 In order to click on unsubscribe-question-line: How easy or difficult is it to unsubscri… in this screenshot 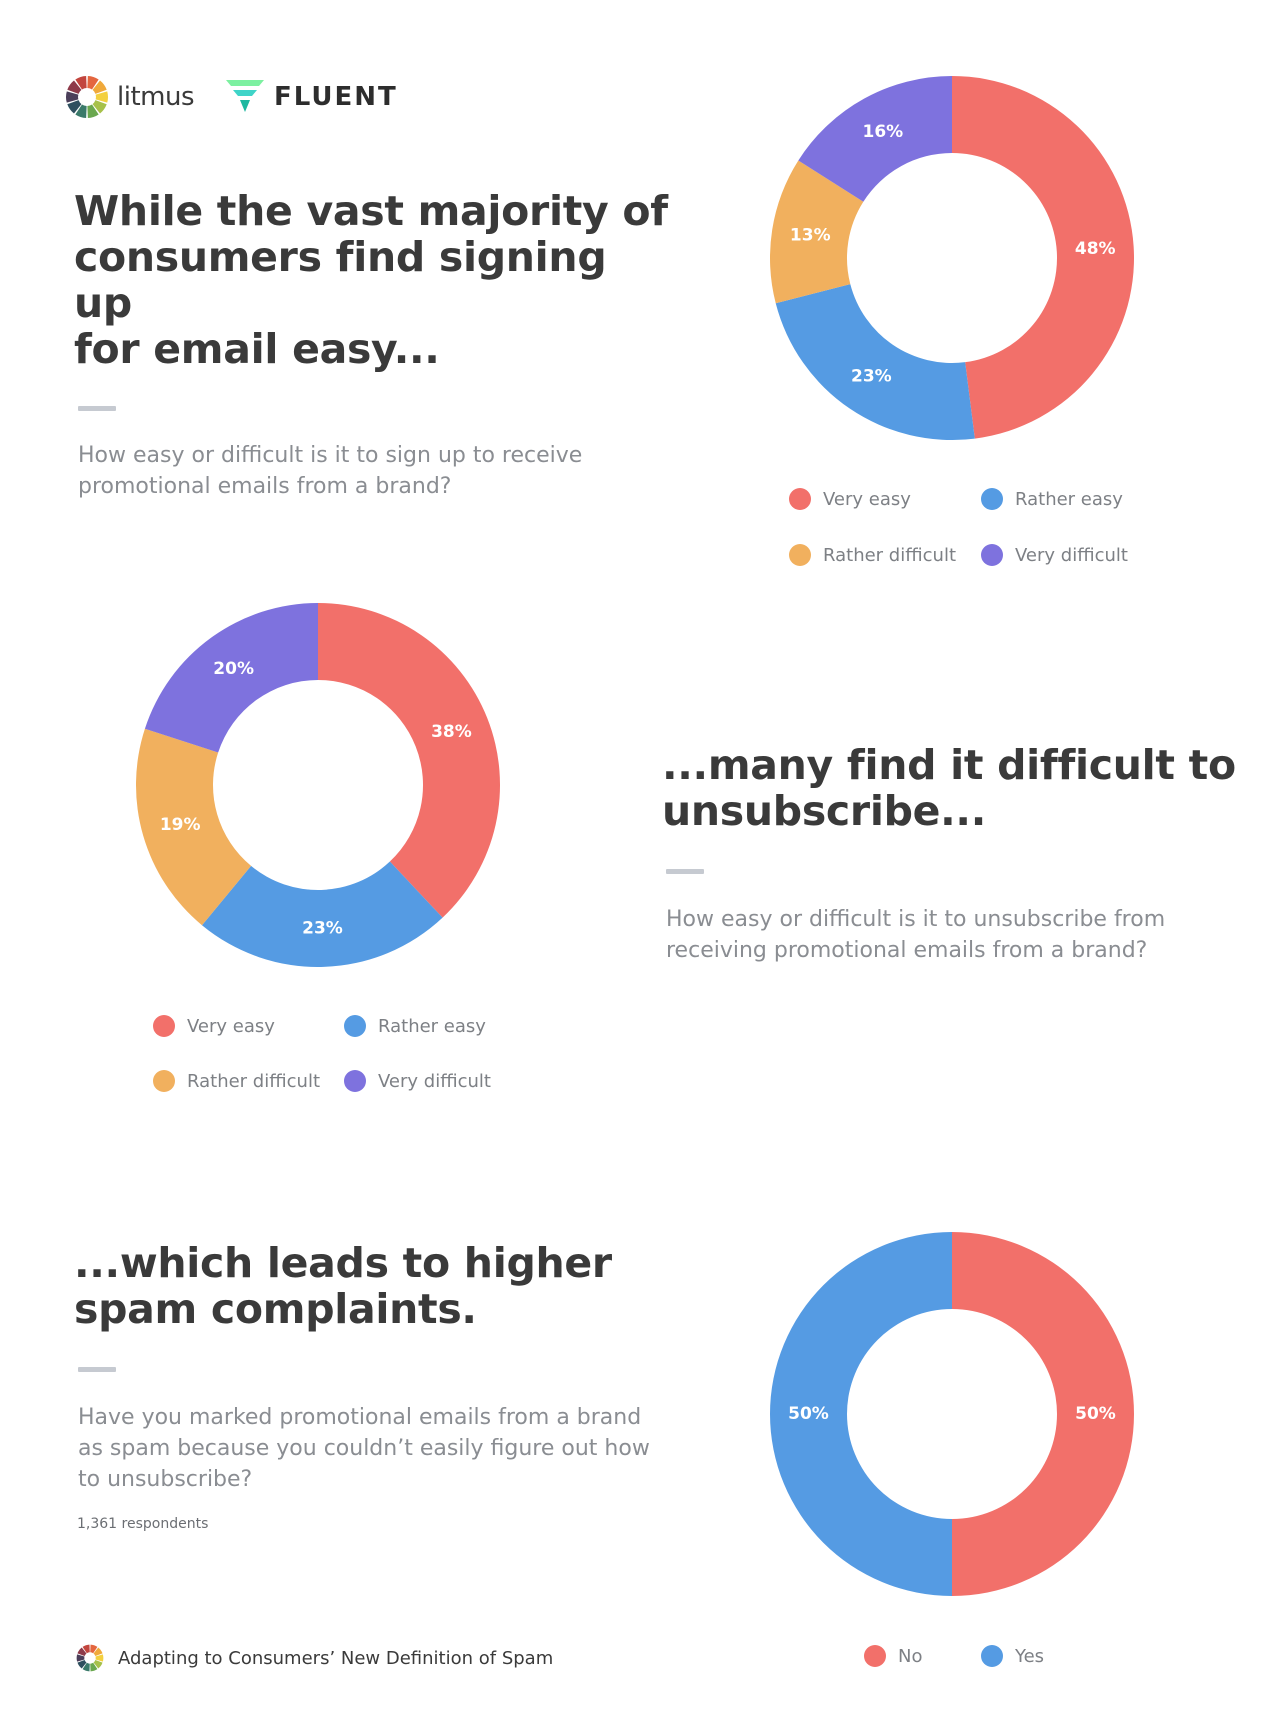, I will do `click(916, 919)`.